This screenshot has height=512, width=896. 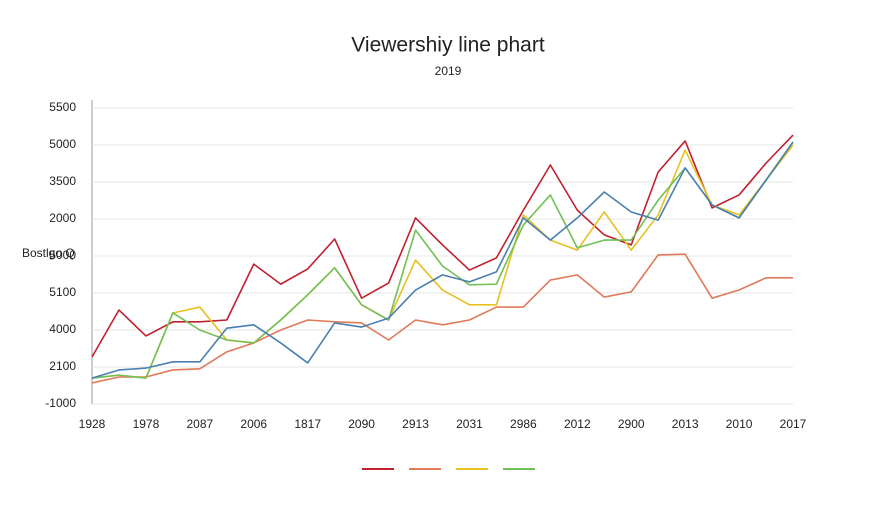 I want to click on x-tick-label: 2087, so click(x=199, y=424).